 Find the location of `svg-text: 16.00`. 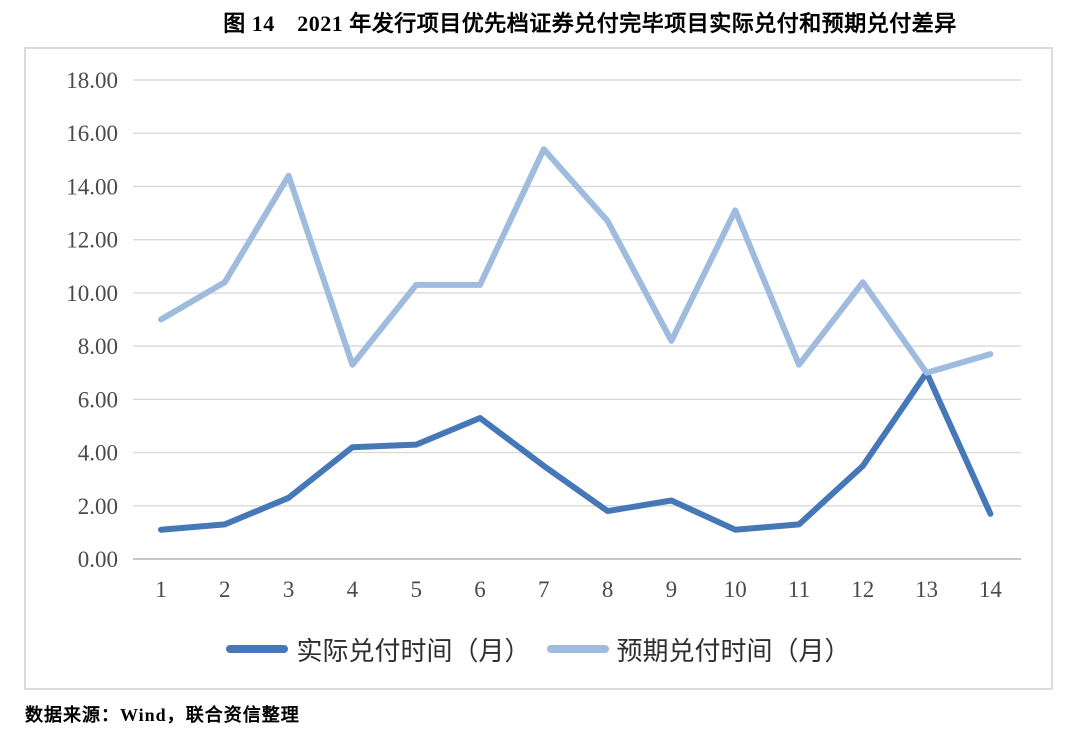

svg-text: 16.00 is located at coordinates (92, 133).